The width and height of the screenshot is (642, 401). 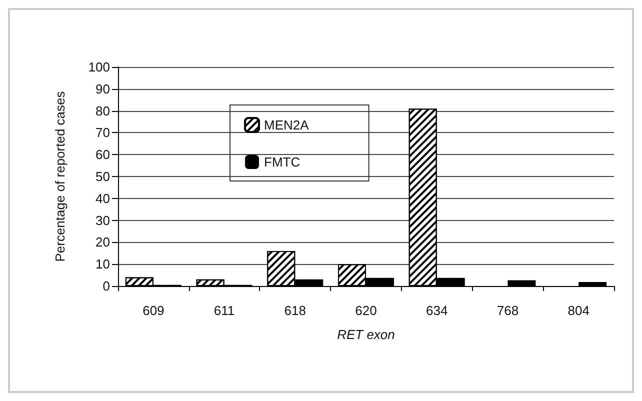 I want to click on y-tick-label: 60, so click(x=103, y=154).